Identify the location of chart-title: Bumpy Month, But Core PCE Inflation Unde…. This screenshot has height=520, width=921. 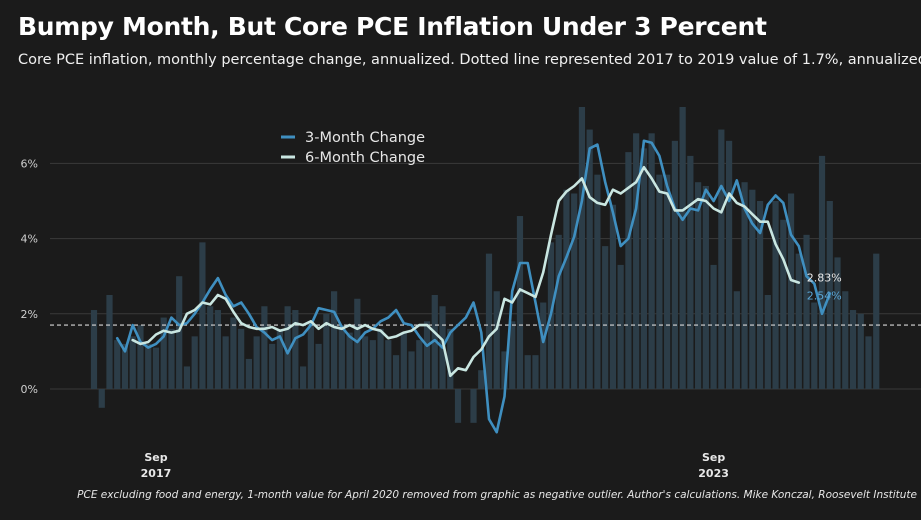
(392, 26).